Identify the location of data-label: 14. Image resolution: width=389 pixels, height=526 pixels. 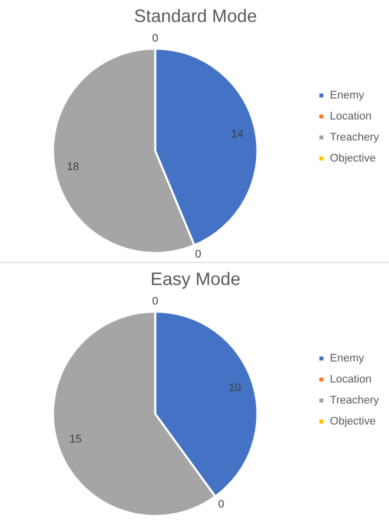
(237, 134).